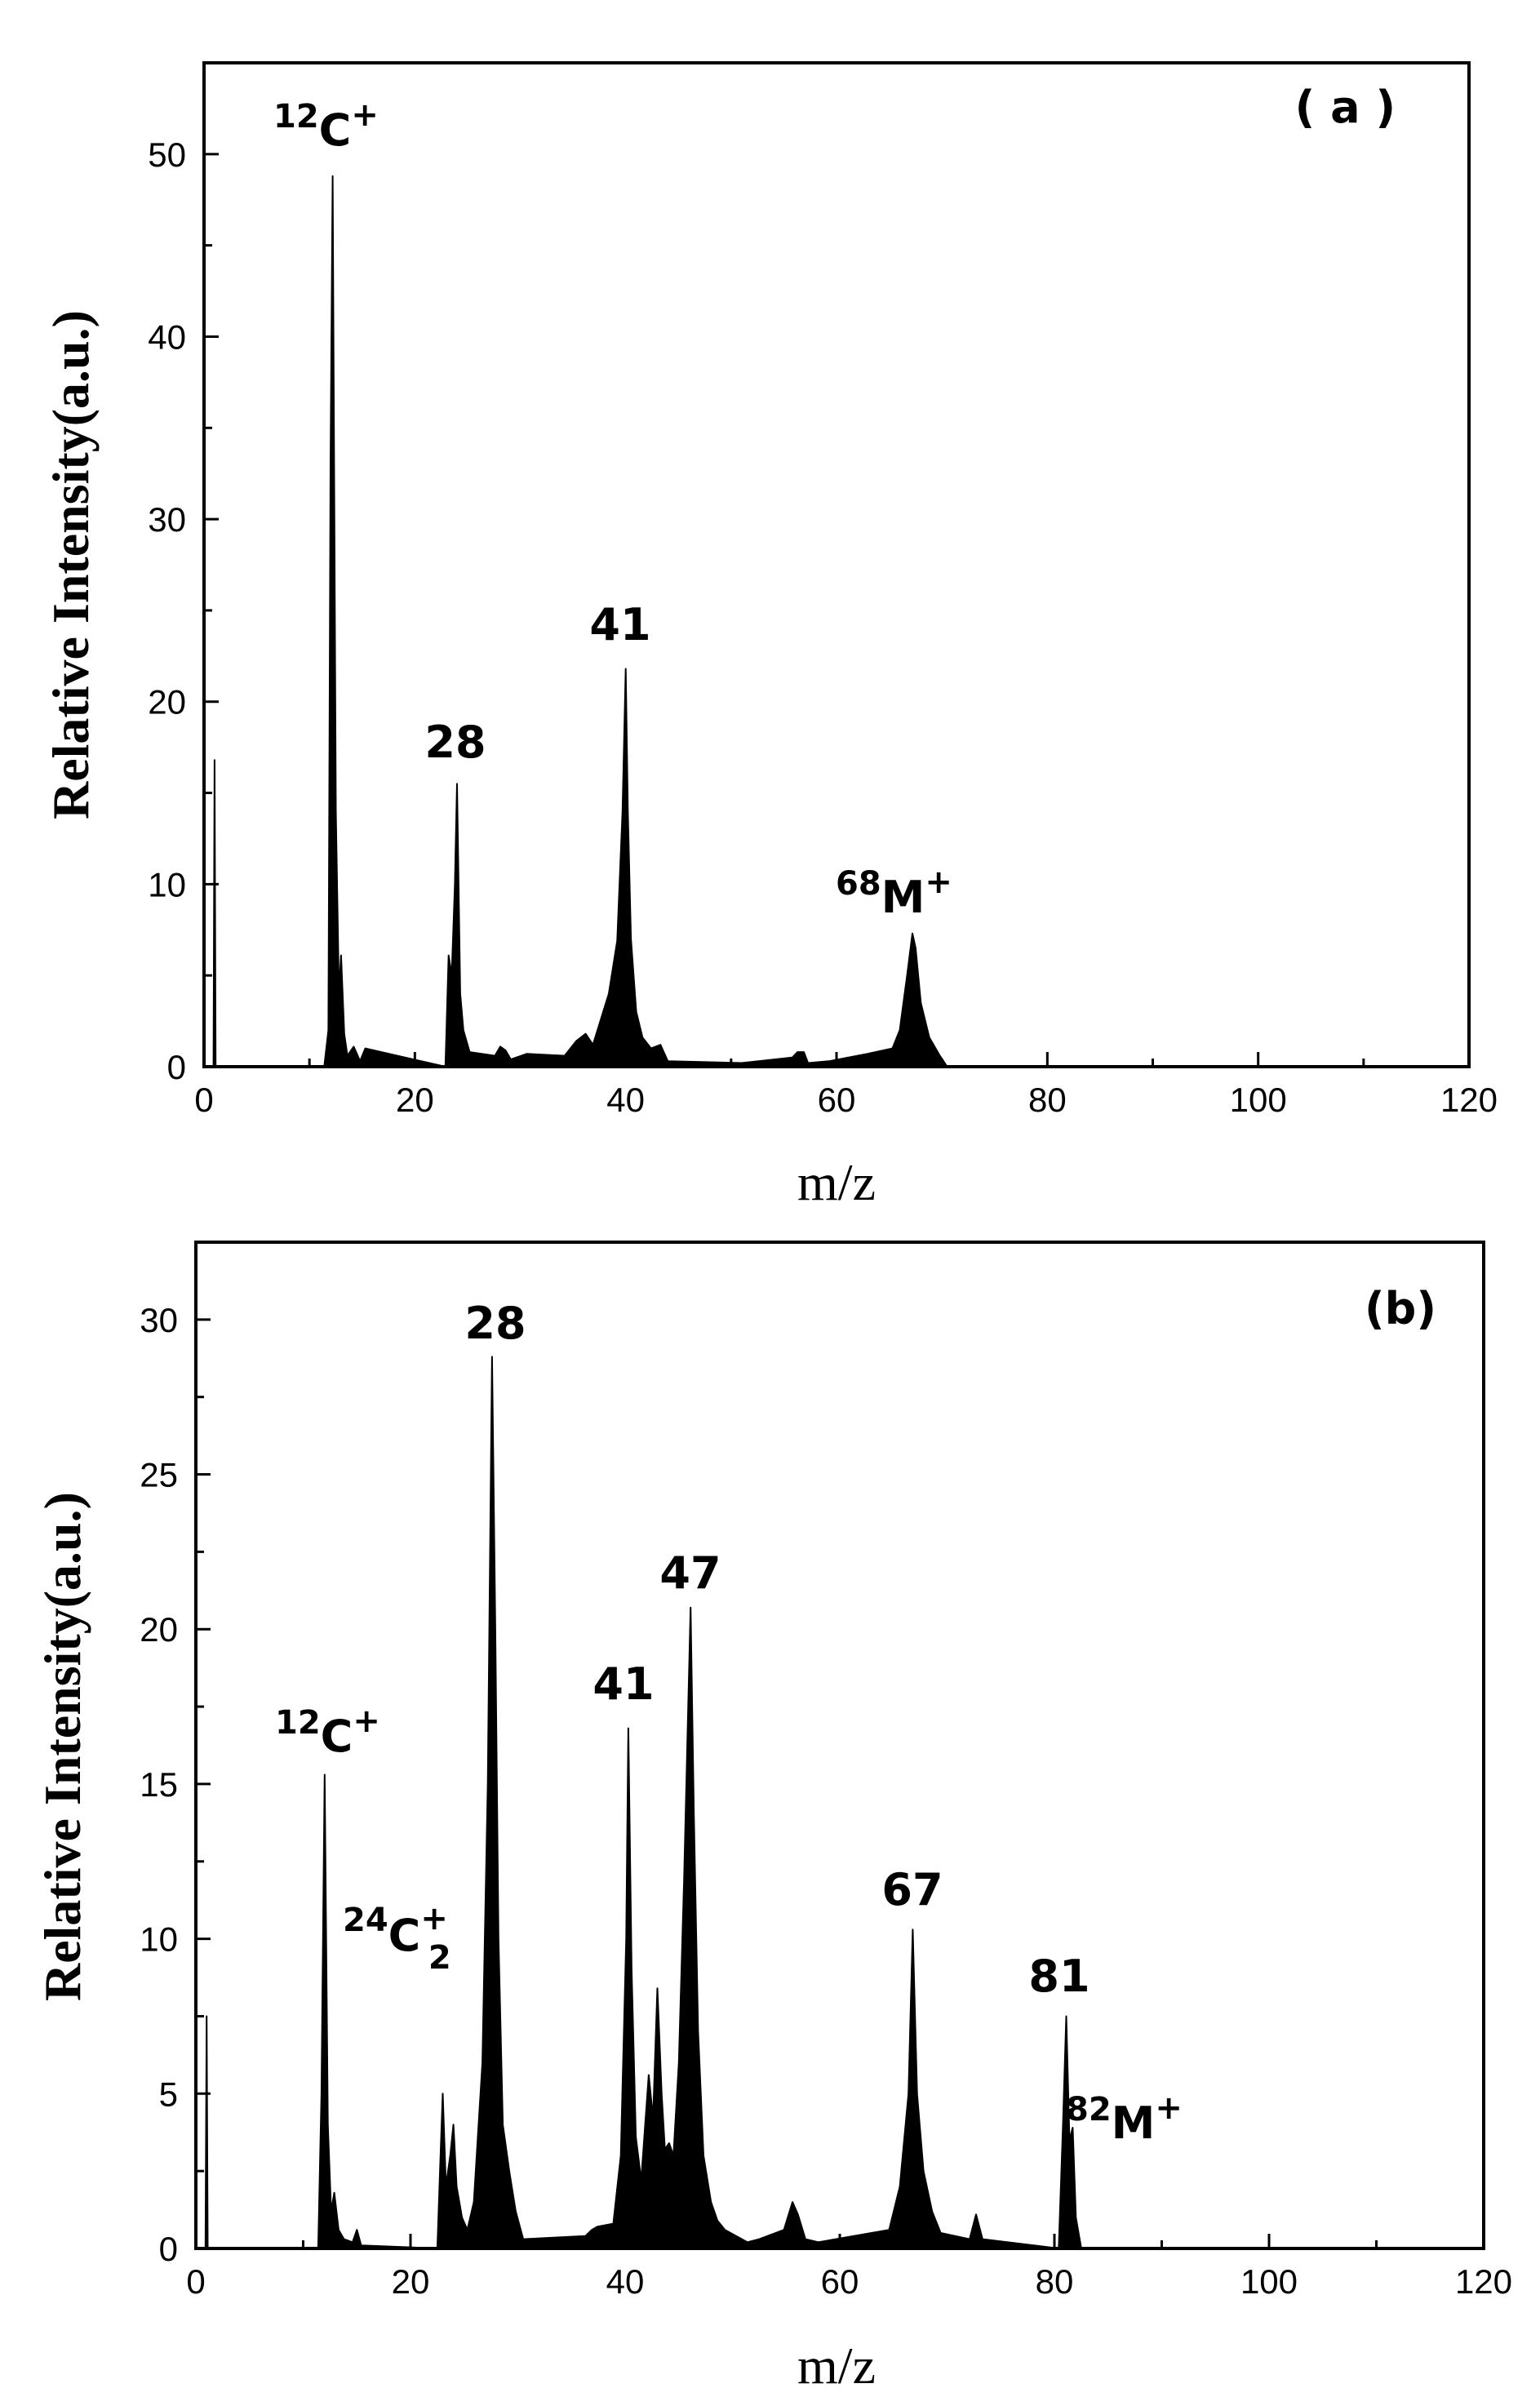 The height and width of the screenshot is (2397, 1540). What do you see at coordinates (455, 742) in the screenshot?
I see `panel-a-annotation-28: 28` at bounding box center [455, 742].